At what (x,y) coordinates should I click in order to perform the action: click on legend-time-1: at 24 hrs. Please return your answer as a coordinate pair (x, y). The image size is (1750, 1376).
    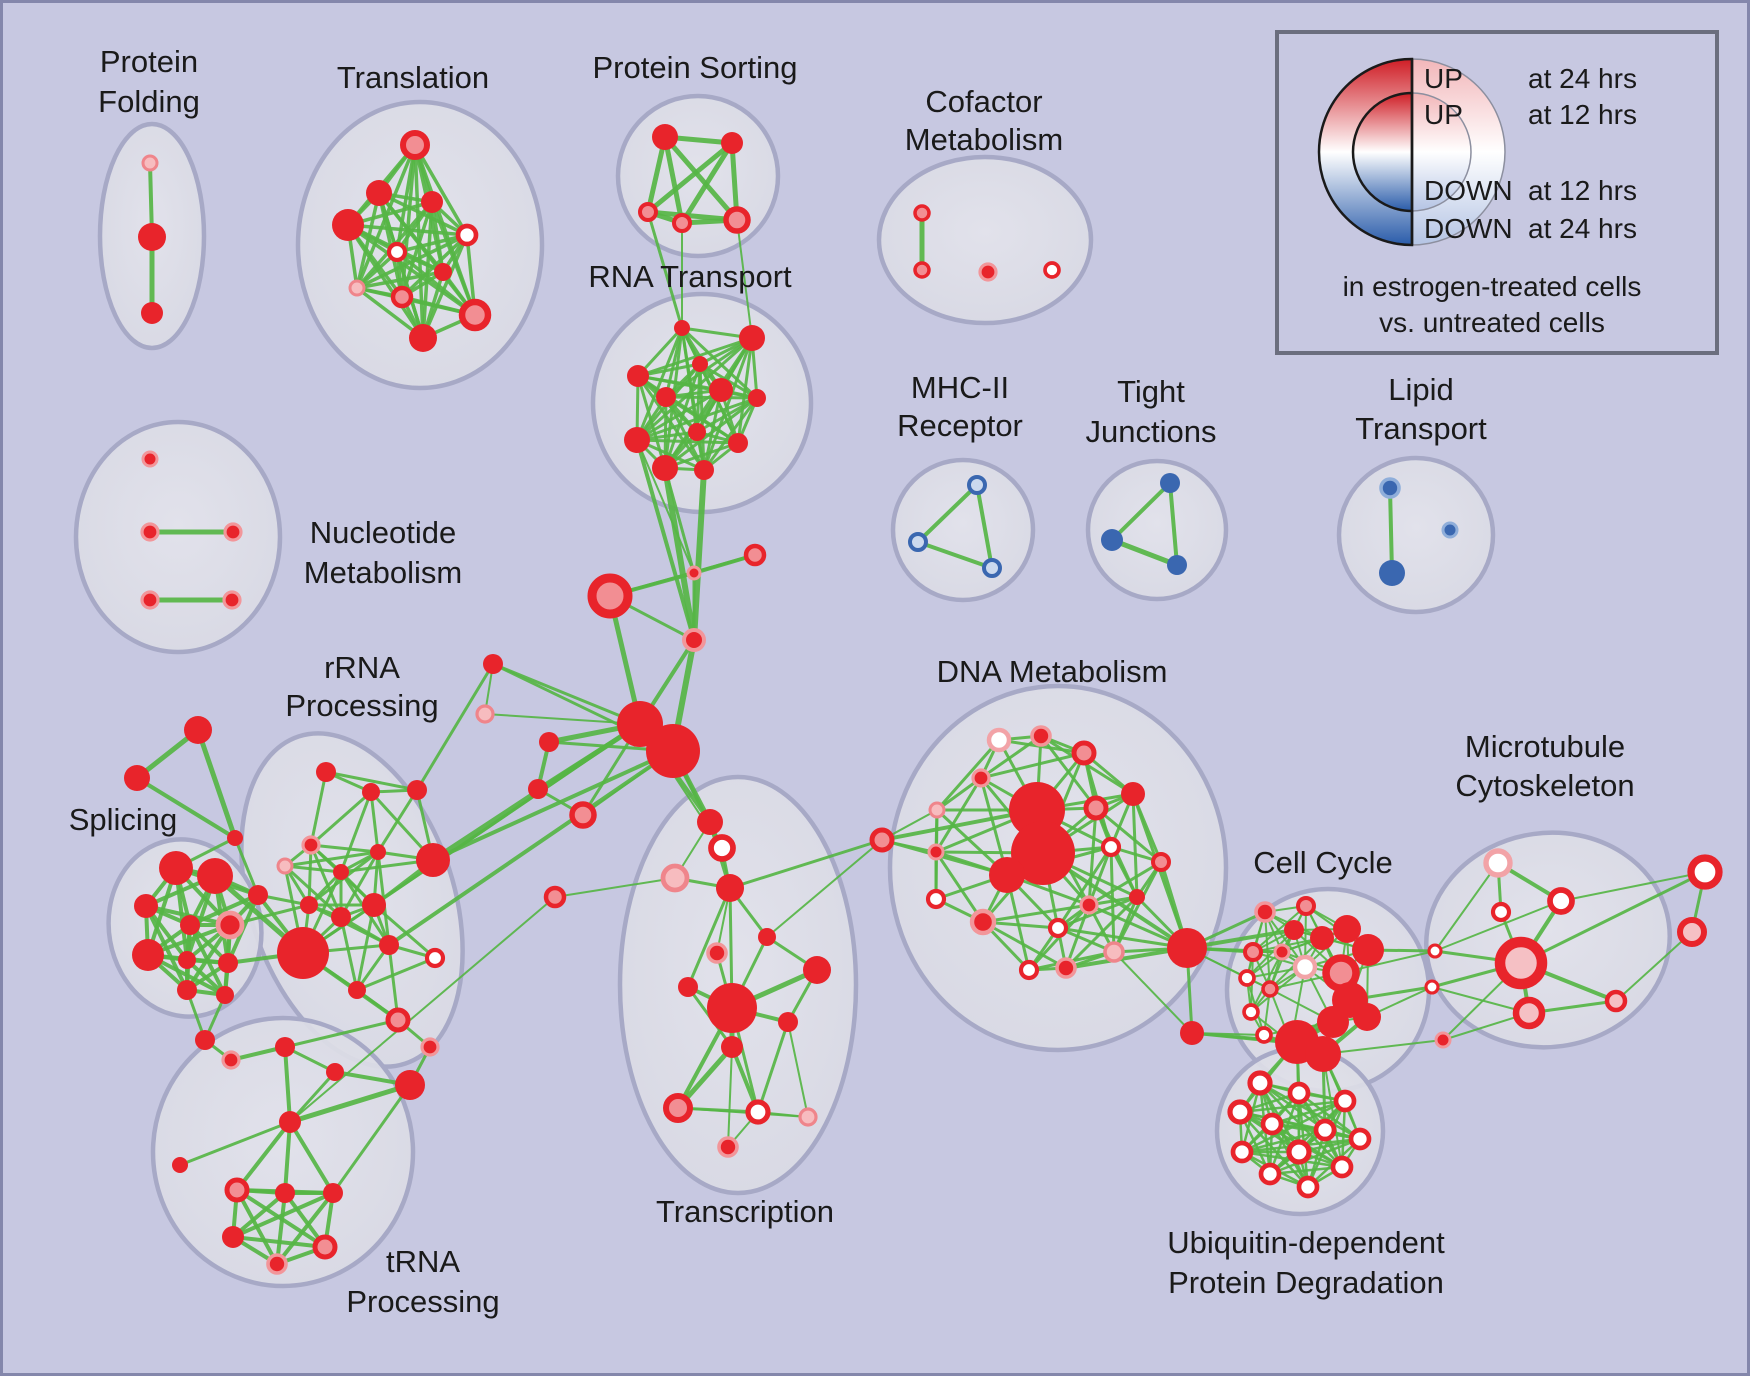
    Looking at the image, I should click on (1582, 78).